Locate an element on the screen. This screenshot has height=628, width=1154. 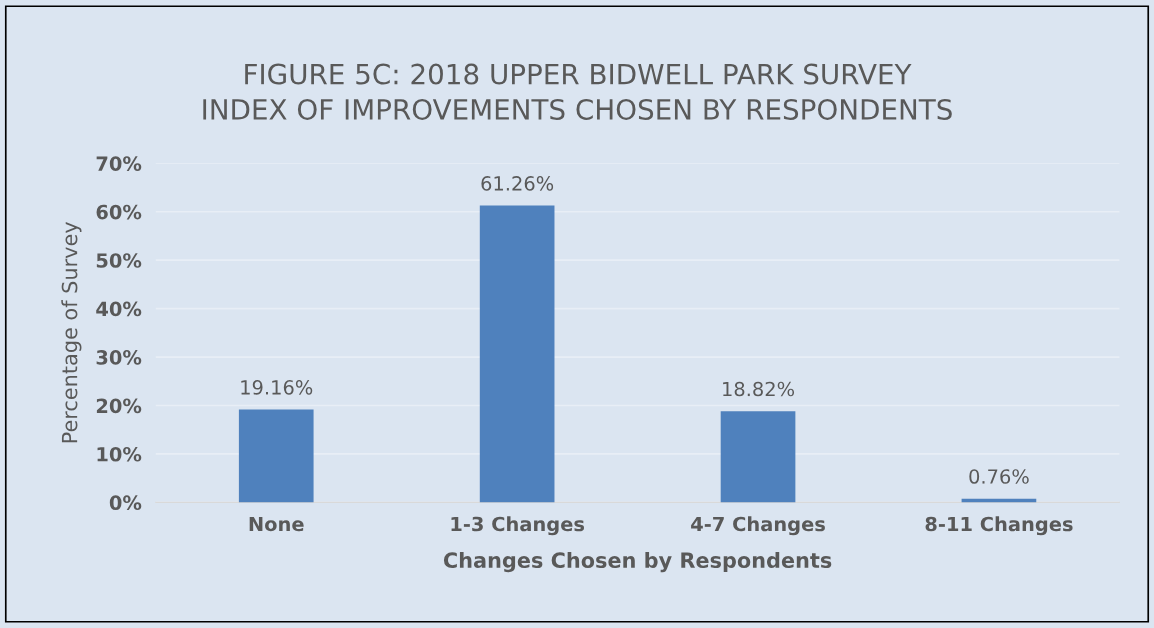
y-tick-label: 70% is located at coordinates (119, 163).